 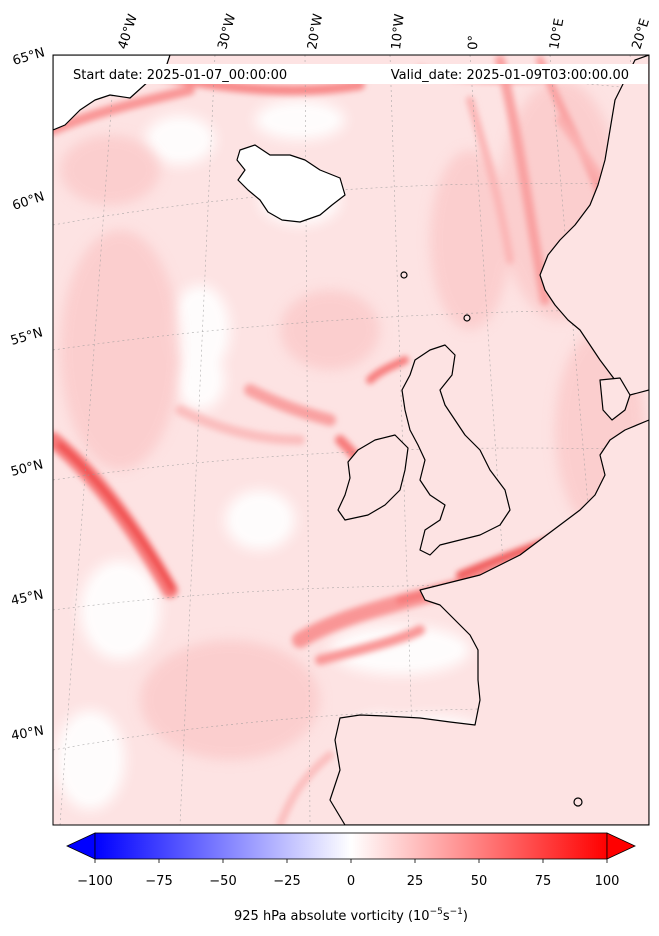 I want to click on lat-label: 65°N, so click(x=29, y=56).